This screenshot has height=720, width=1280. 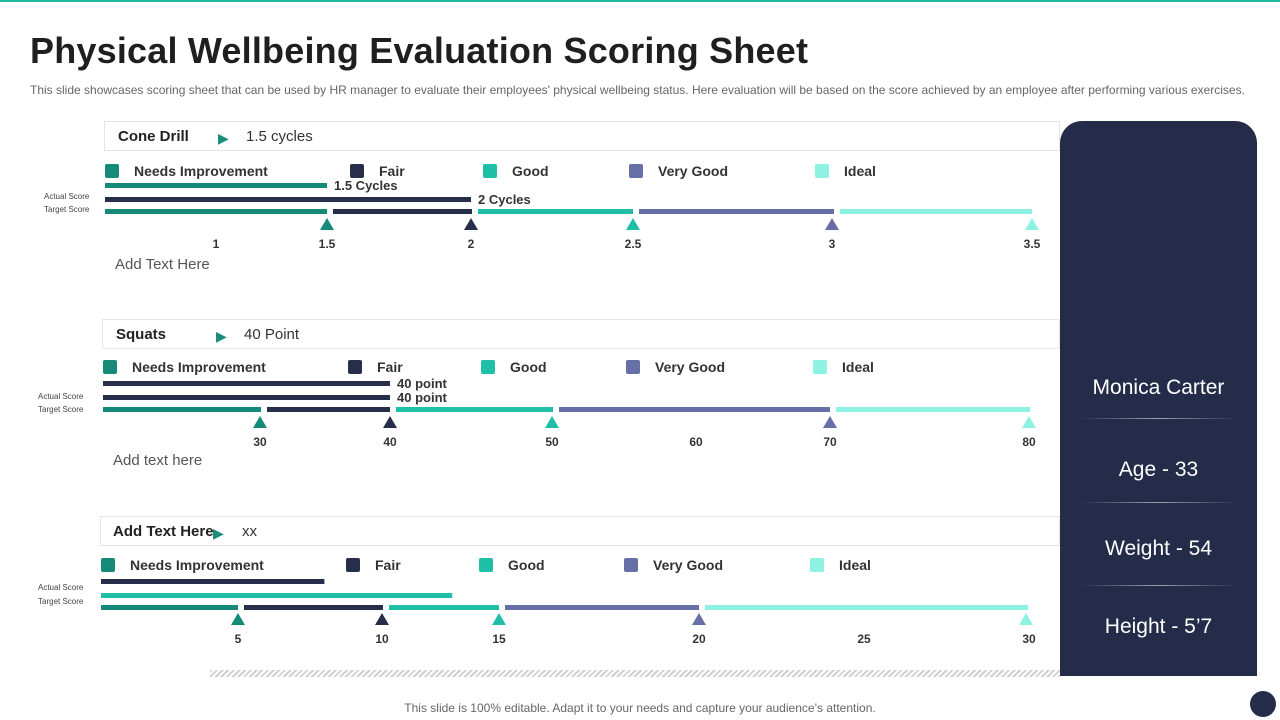 I want to click on play-arrow-icon: ▶, so click(x=218, y=533).